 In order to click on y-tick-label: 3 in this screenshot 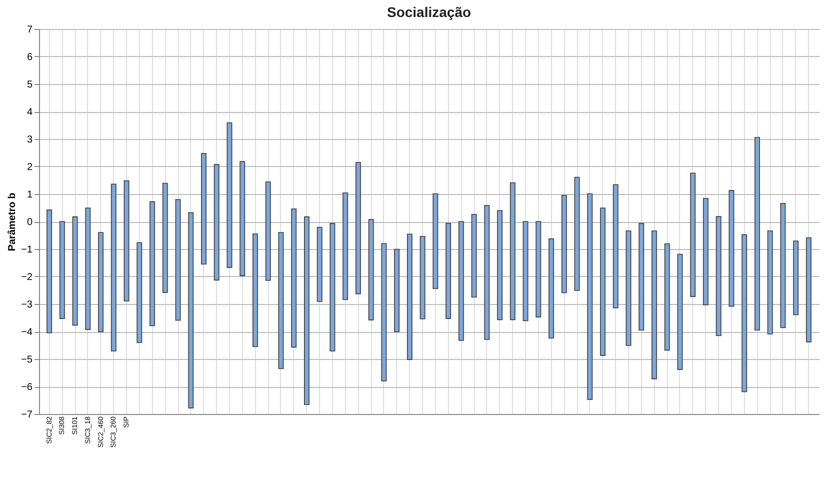, I will do `click(29, 140)`.